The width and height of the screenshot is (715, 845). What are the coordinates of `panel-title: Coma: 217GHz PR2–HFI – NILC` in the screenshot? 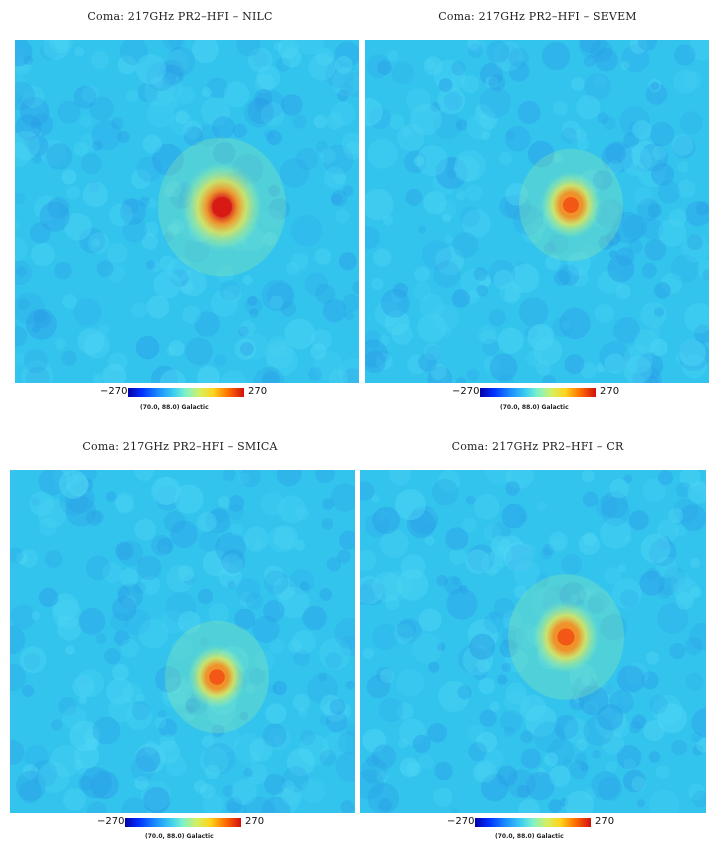 It's located at (180, 16).